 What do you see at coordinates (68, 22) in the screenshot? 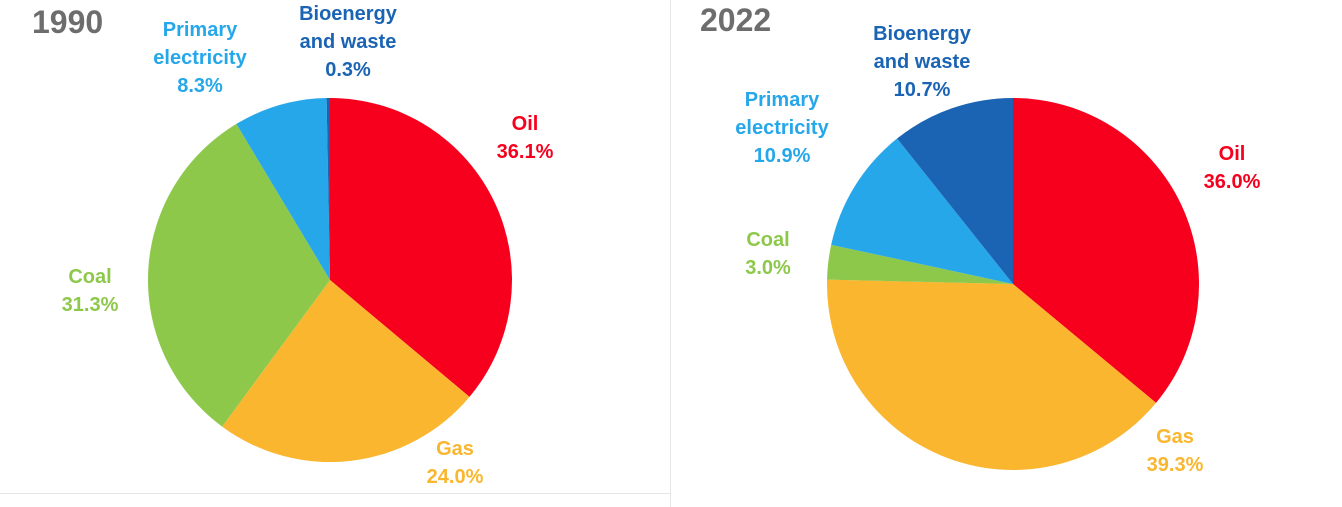
I see `chart-title-1990: 1990` at bounding box center [68, 22].